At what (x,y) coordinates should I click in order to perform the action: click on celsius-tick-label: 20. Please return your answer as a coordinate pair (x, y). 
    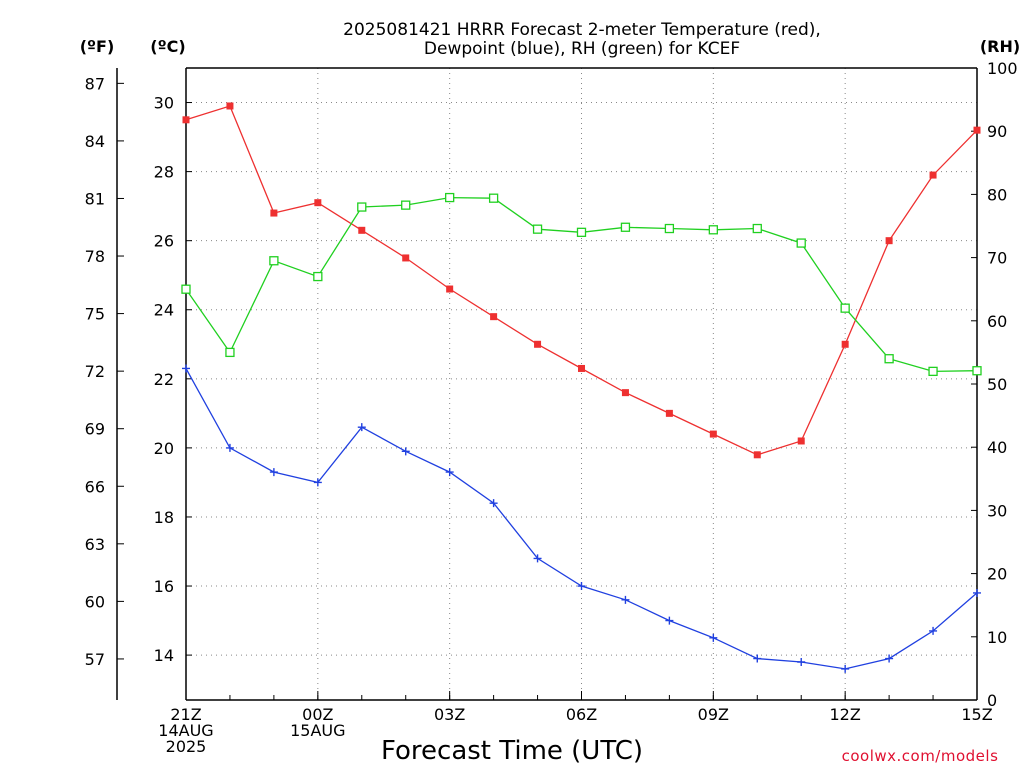
    Looking at the image, I should click on (164, 448).